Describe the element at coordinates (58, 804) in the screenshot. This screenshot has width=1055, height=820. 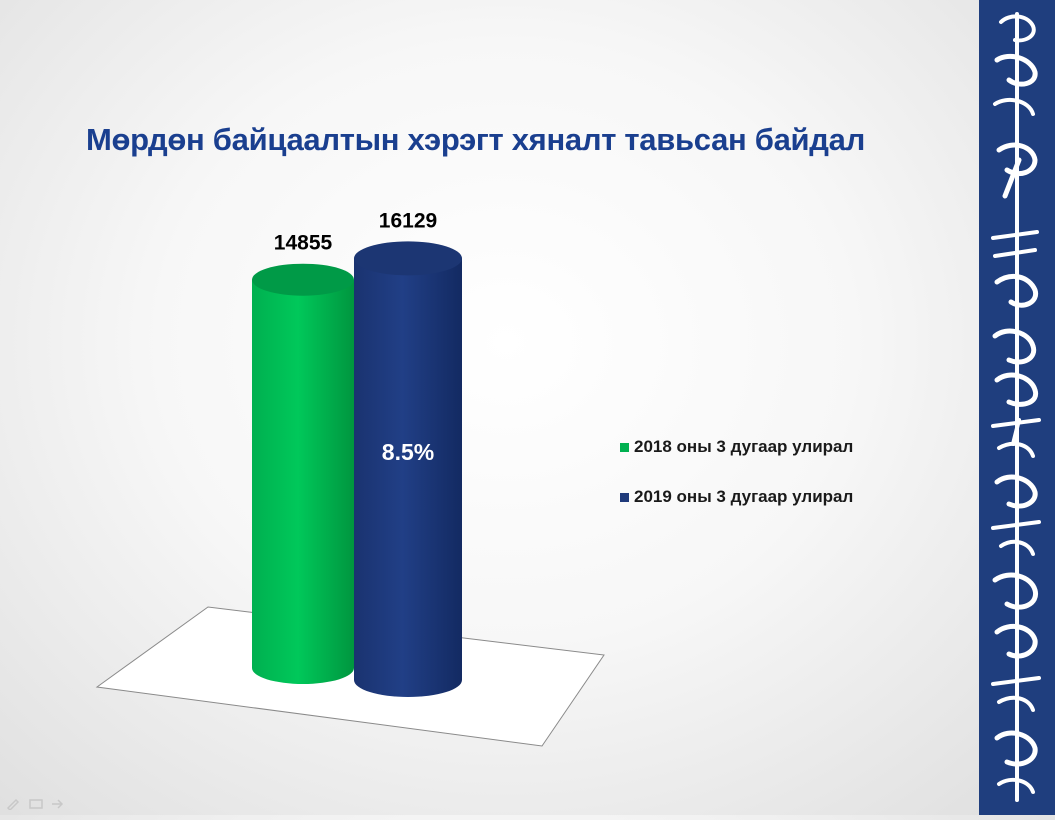
I see `next-arrow-icon` at that location.